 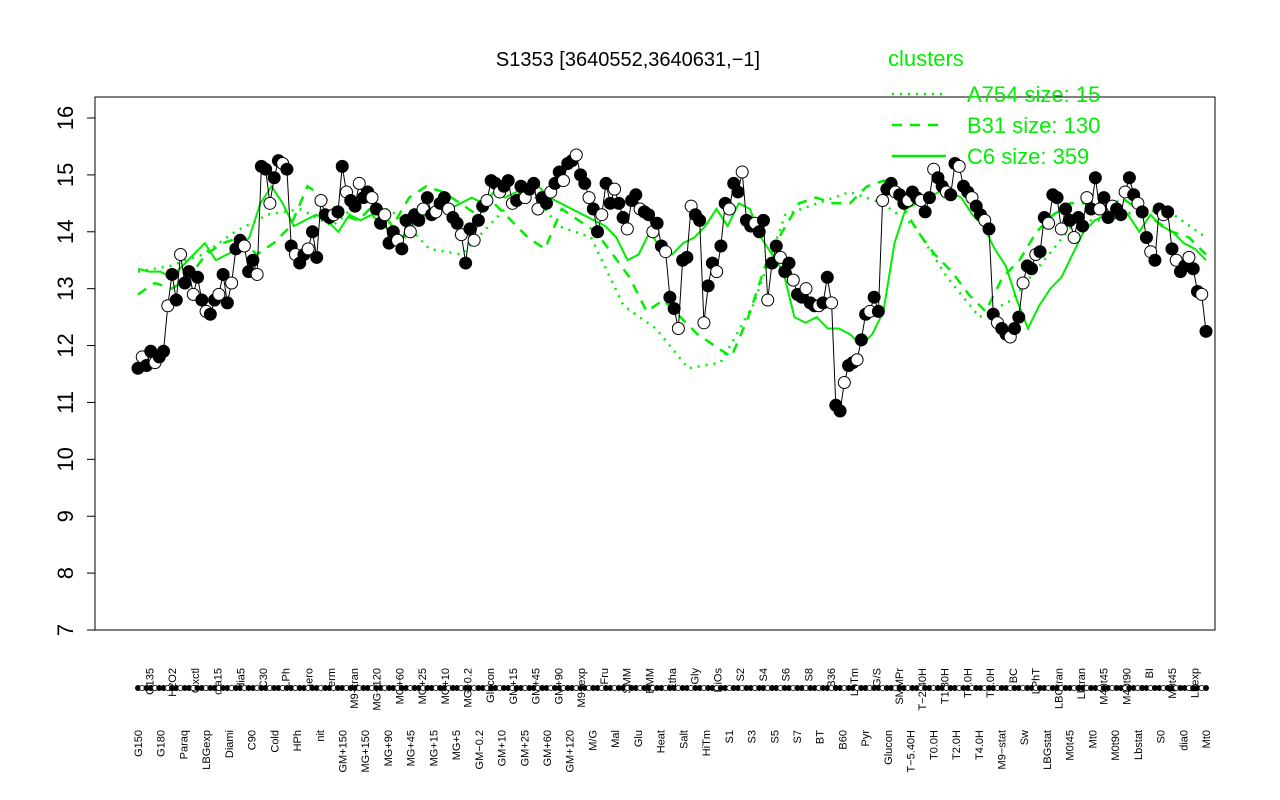 I want to click on x-tick-label: H2O2, so click(x=173, y=682).